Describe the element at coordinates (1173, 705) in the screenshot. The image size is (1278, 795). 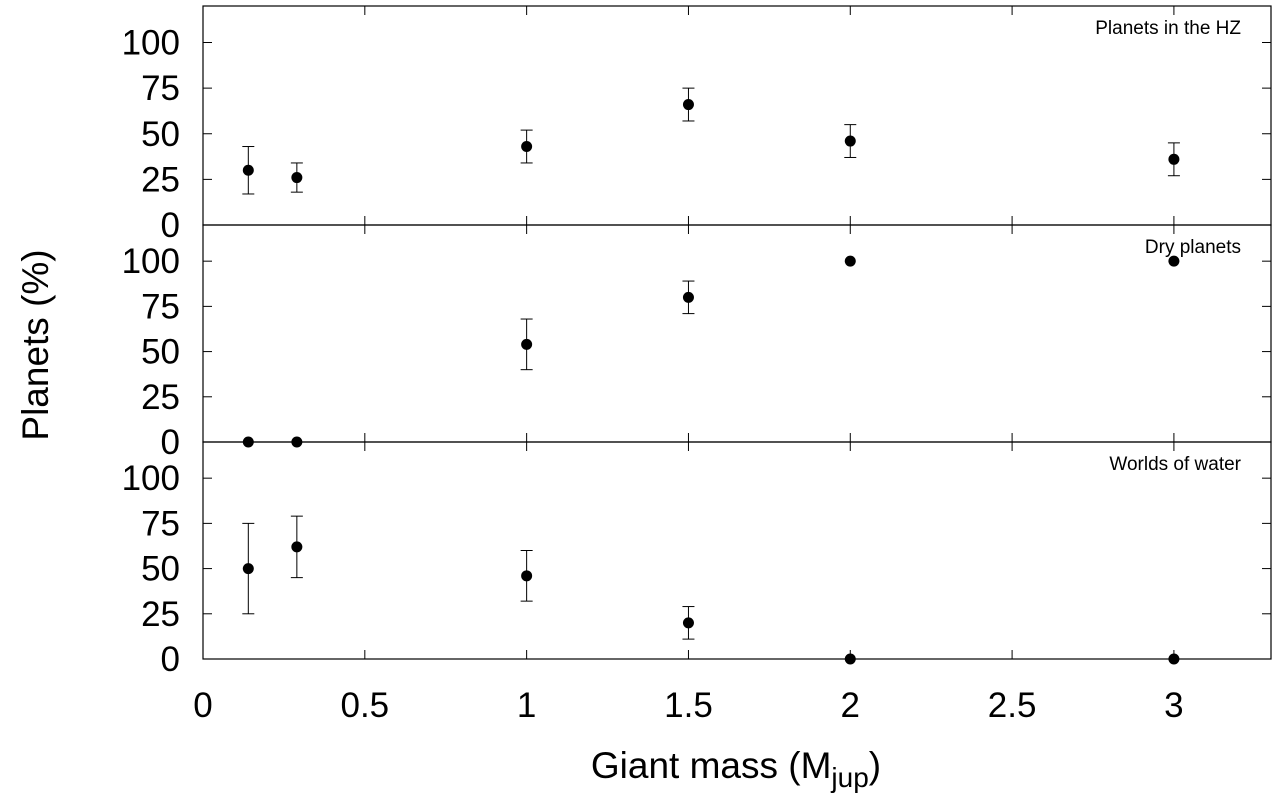
I see `x-tick-label: 3` at that location.